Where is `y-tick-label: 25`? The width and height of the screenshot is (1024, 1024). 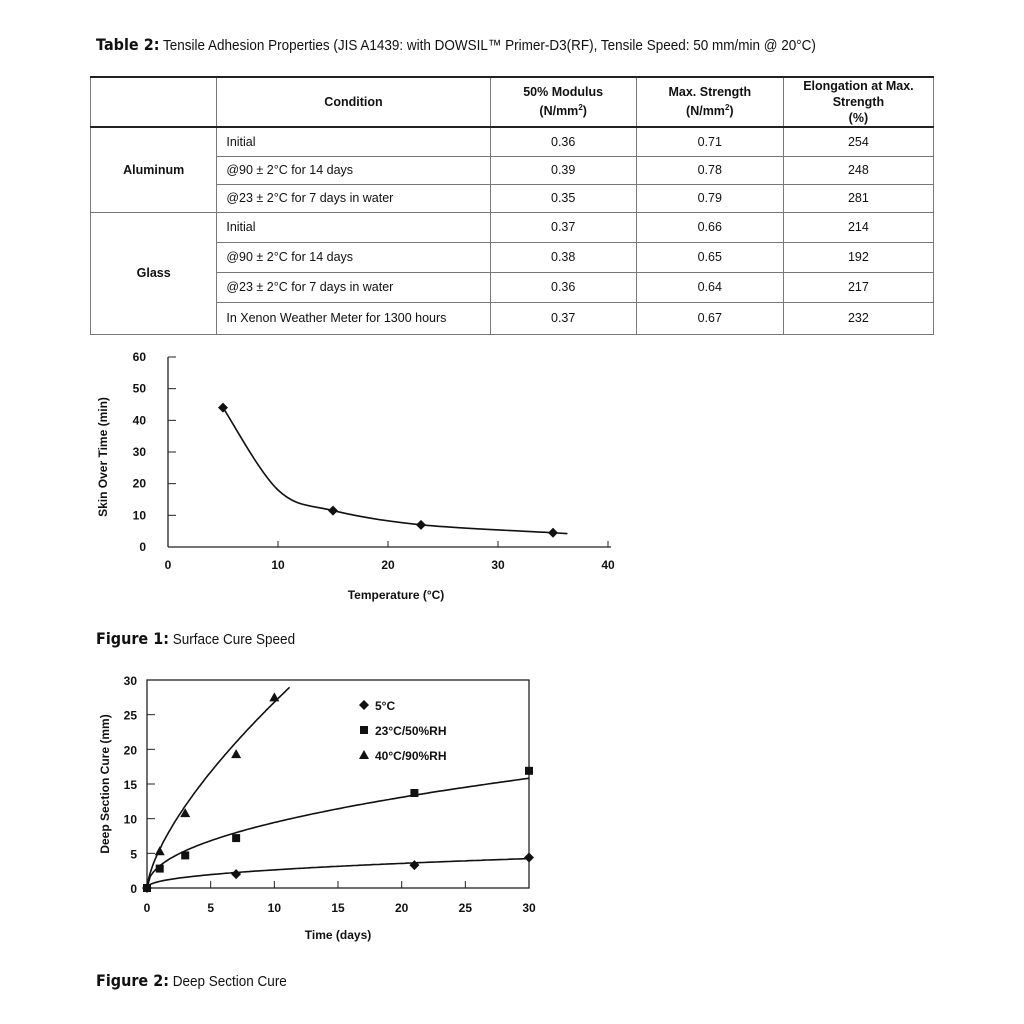 y-tick-label: 25 is located at coordinates (131, 716).